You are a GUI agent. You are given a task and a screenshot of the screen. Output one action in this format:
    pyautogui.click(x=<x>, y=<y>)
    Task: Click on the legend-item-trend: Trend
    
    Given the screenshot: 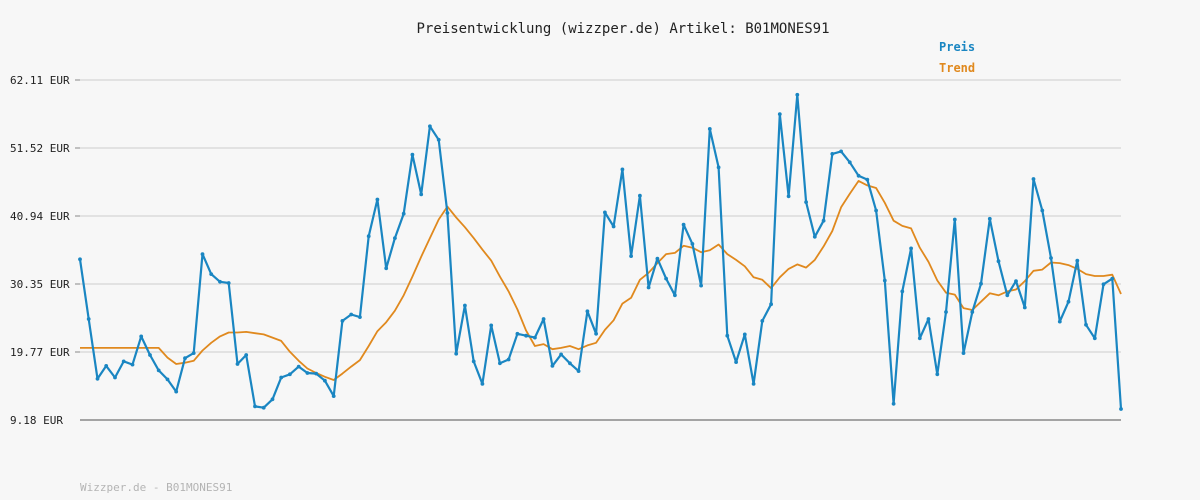 What is the action you would take?
    pyautogui.click(x=957, y=68)
    